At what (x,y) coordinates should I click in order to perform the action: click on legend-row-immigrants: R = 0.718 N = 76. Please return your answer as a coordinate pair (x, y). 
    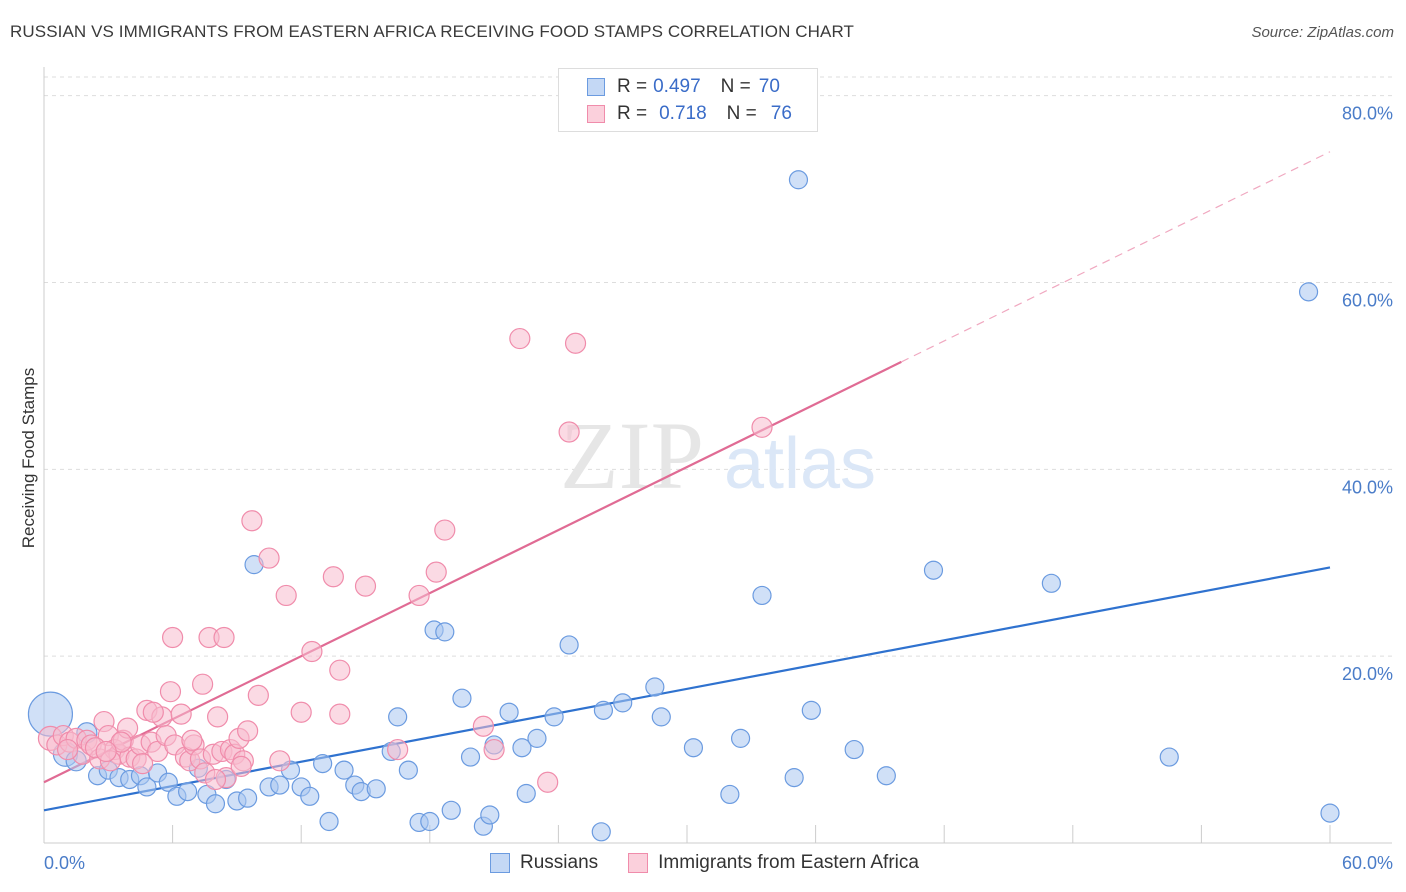
    Looking at the image, I should click on (689, 114).